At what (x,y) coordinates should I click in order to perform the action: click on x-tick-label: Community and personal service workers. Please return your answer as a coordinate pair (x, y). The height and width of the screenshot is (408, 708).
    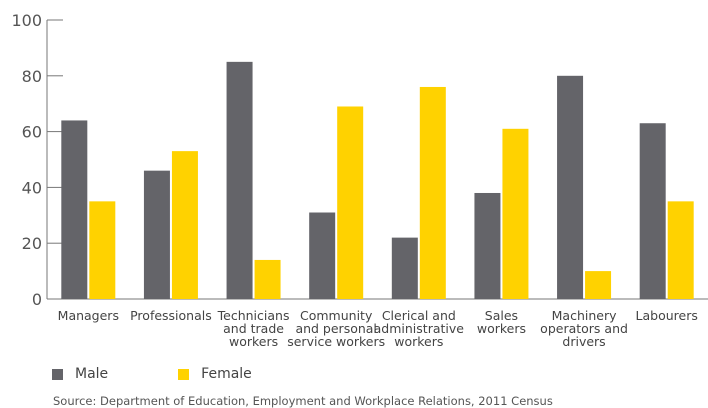
    Looking at the image, I should click on (336, 328).